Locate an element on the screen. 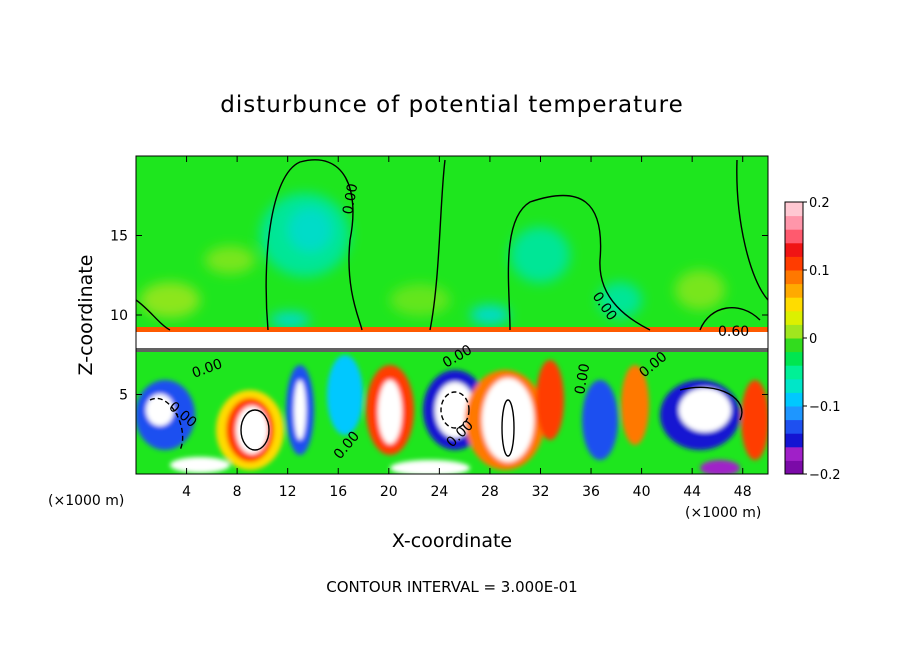 The height and width of the screenshot is (654, 904). y-tick-label: 15 is located at coordinates (119, 237).